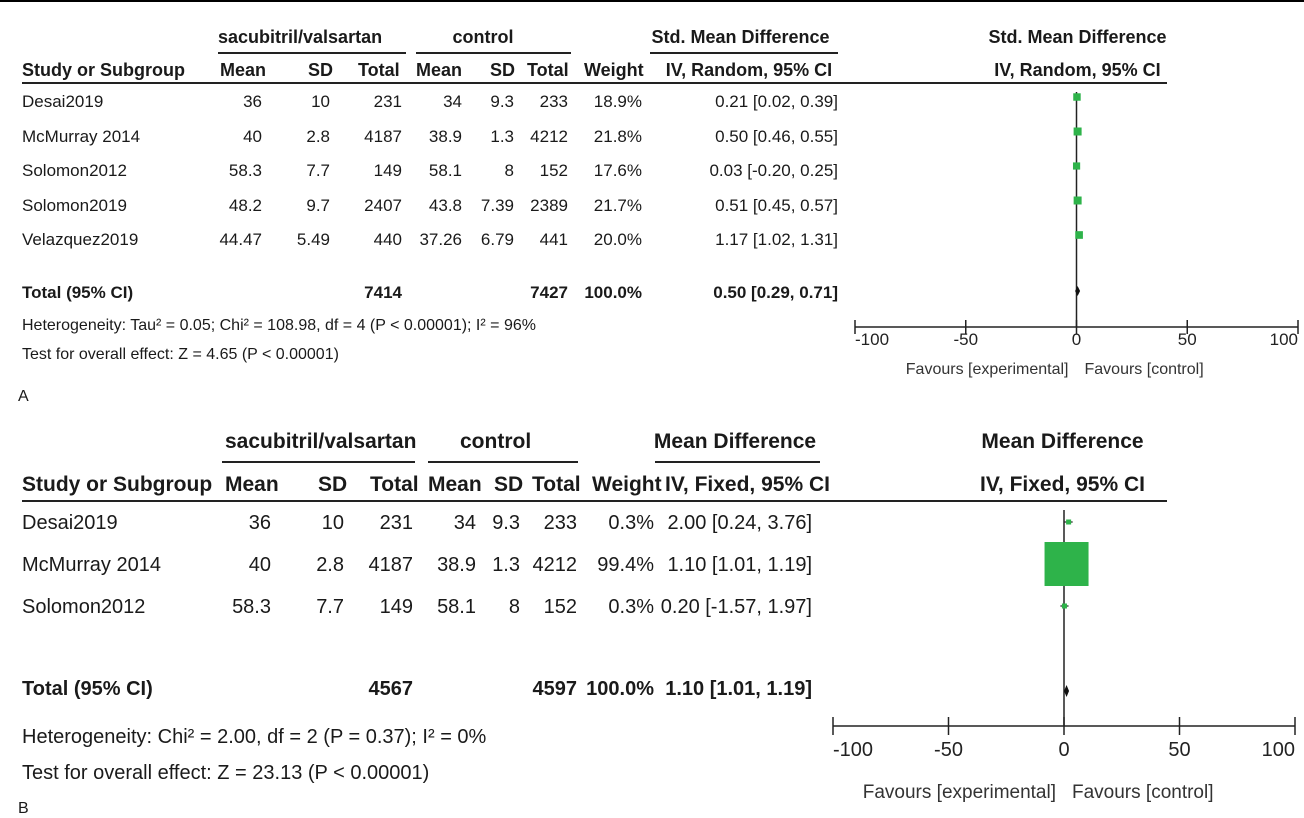  I want to click on x-tick-label: 100, so click(1284, 339).